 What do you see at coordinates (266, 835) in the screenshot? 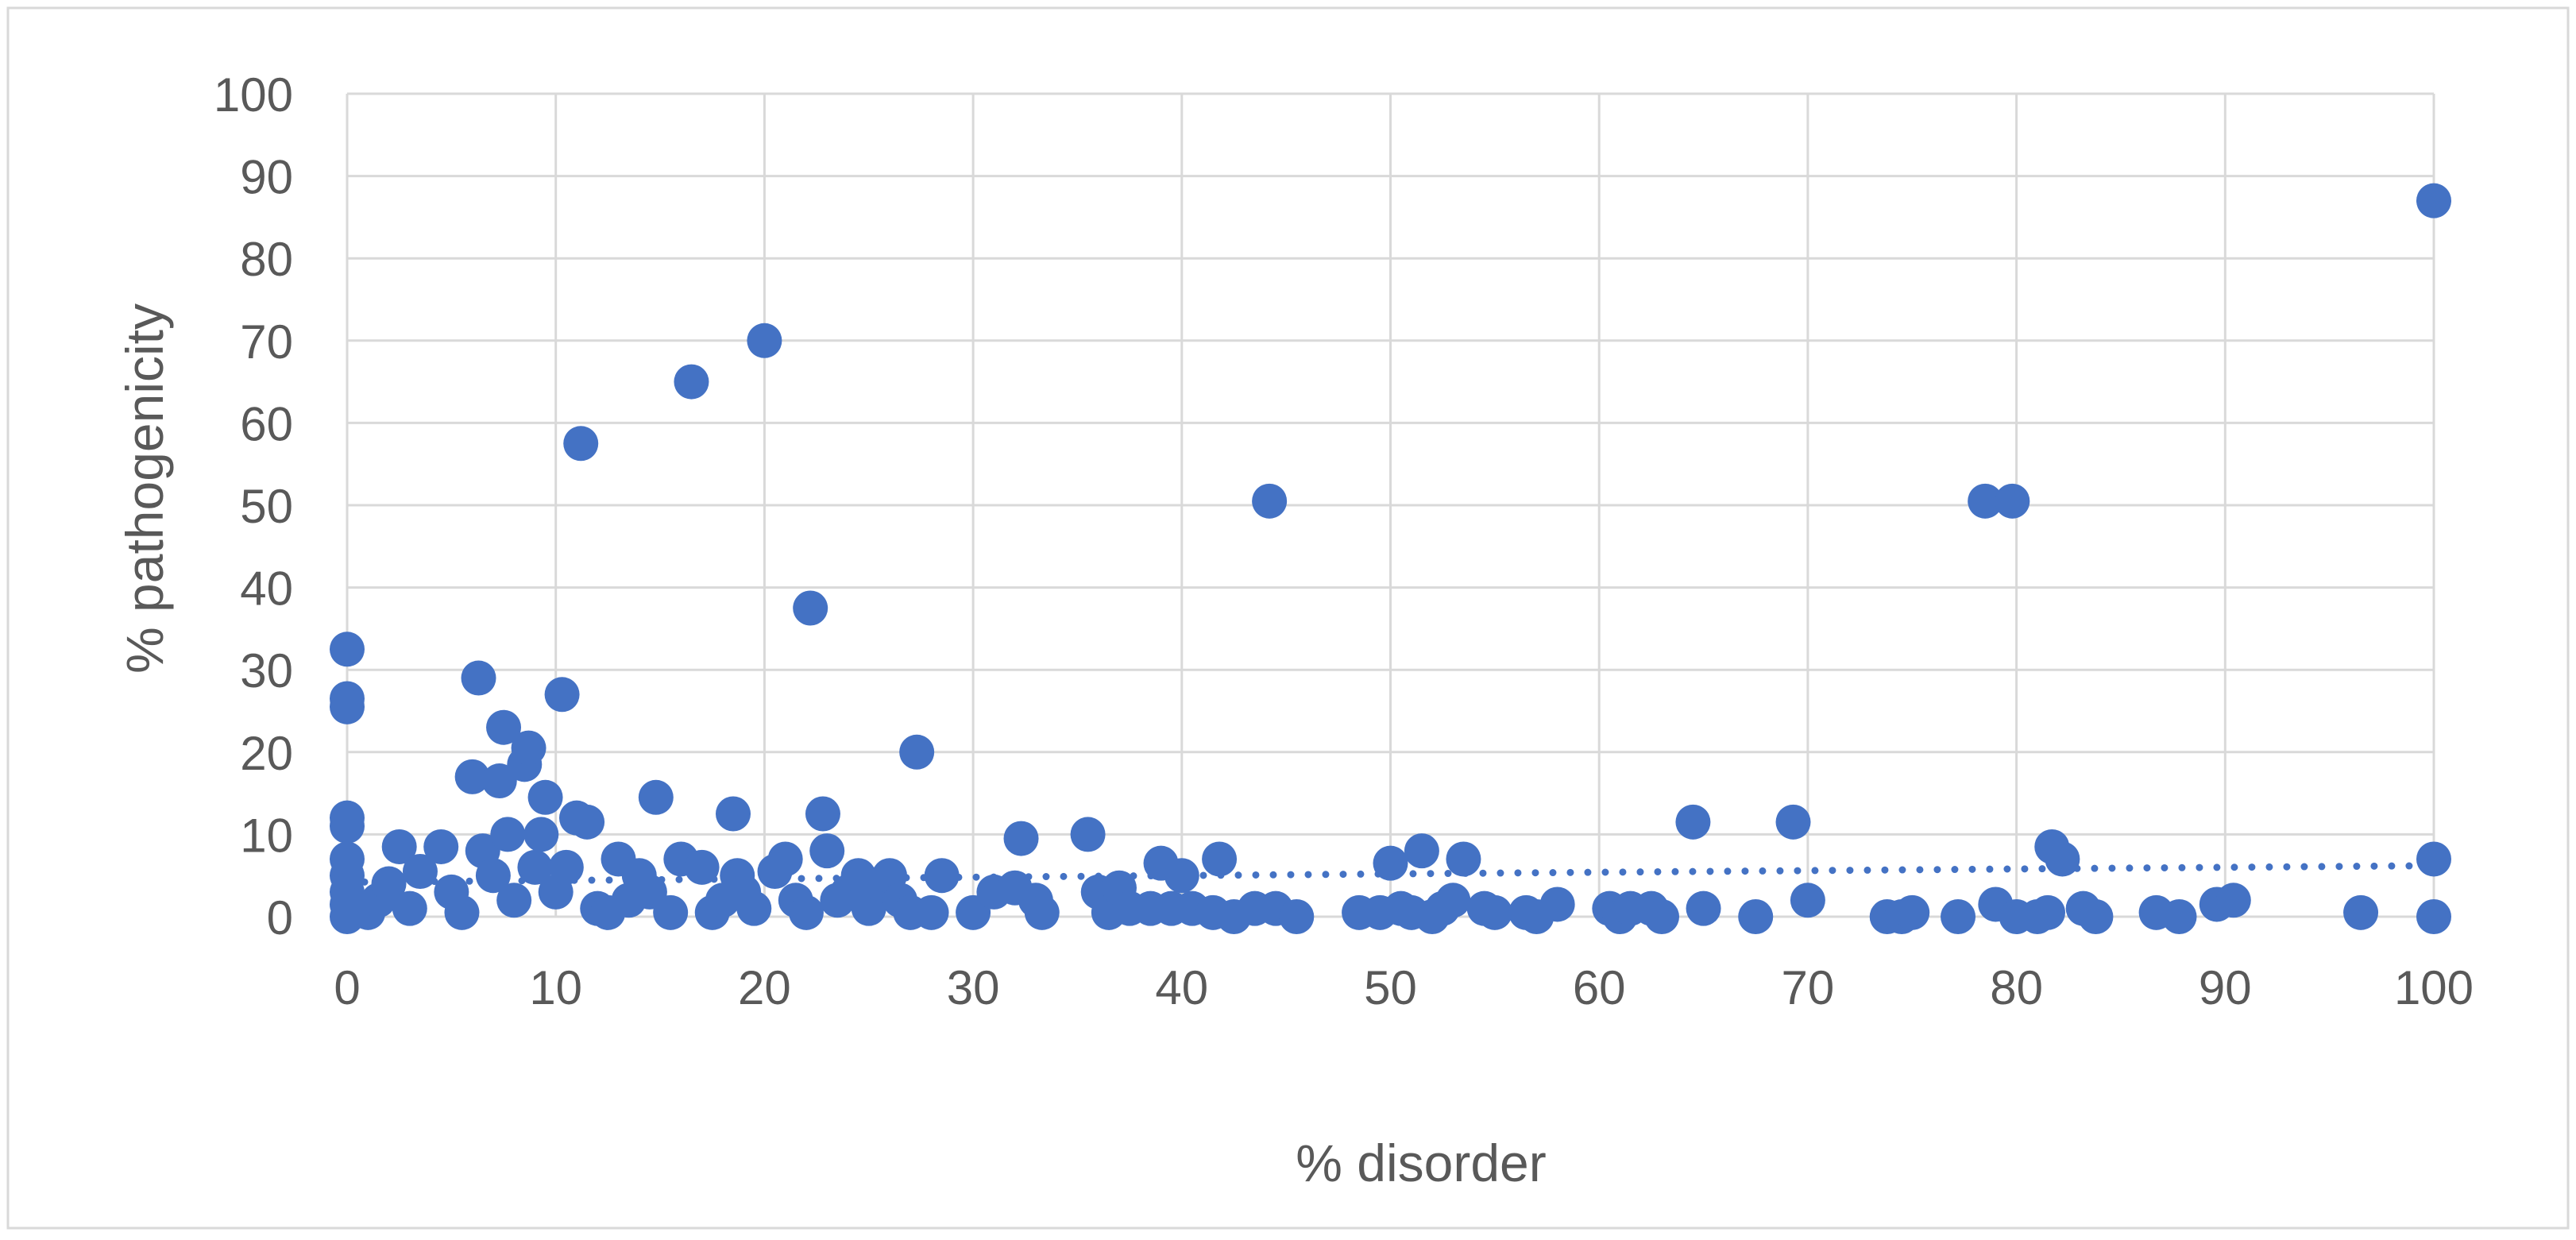
I see `y-tick-label: 10` at bounding box center [266, 835].